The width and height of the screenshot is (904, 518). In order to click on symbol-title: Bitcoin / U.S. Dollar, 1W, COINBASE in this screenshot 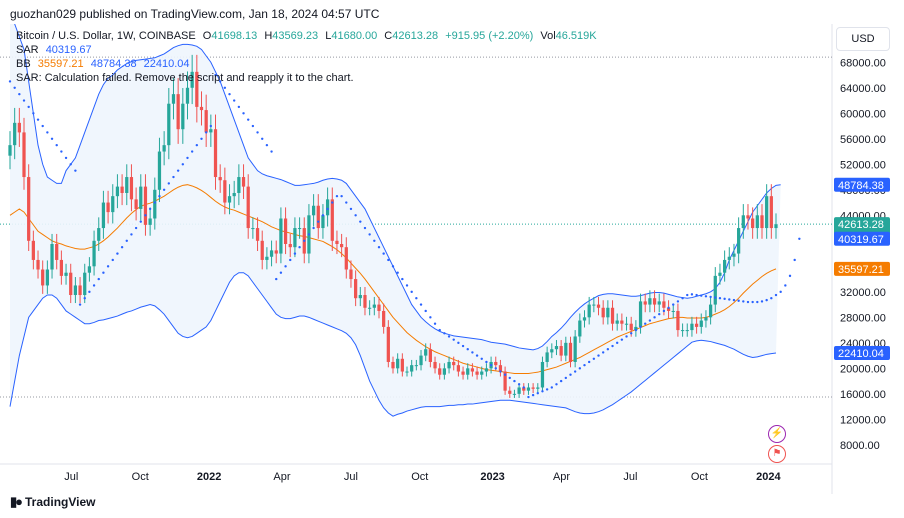, I will do `click(106, 36)`.